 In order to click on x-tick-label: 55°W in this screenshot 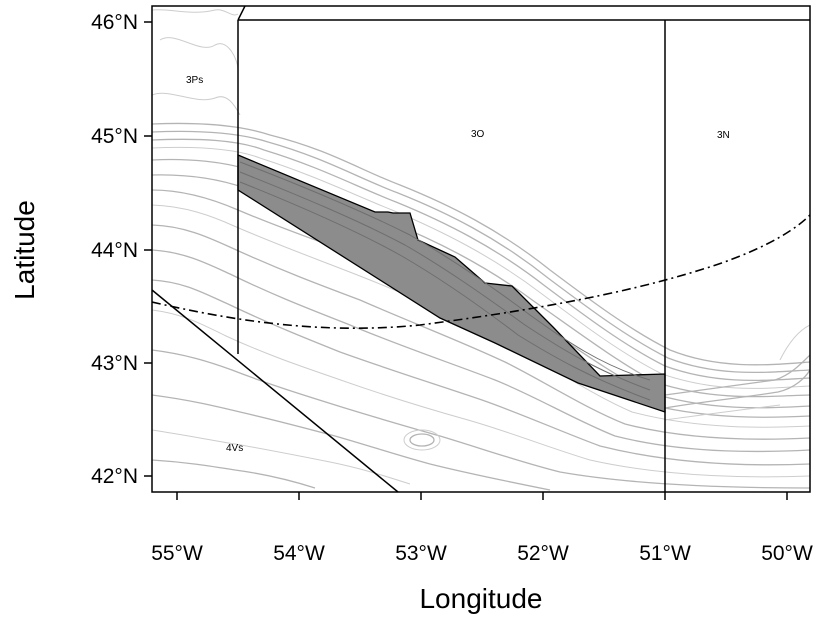, I will do `click(177, 553)`.